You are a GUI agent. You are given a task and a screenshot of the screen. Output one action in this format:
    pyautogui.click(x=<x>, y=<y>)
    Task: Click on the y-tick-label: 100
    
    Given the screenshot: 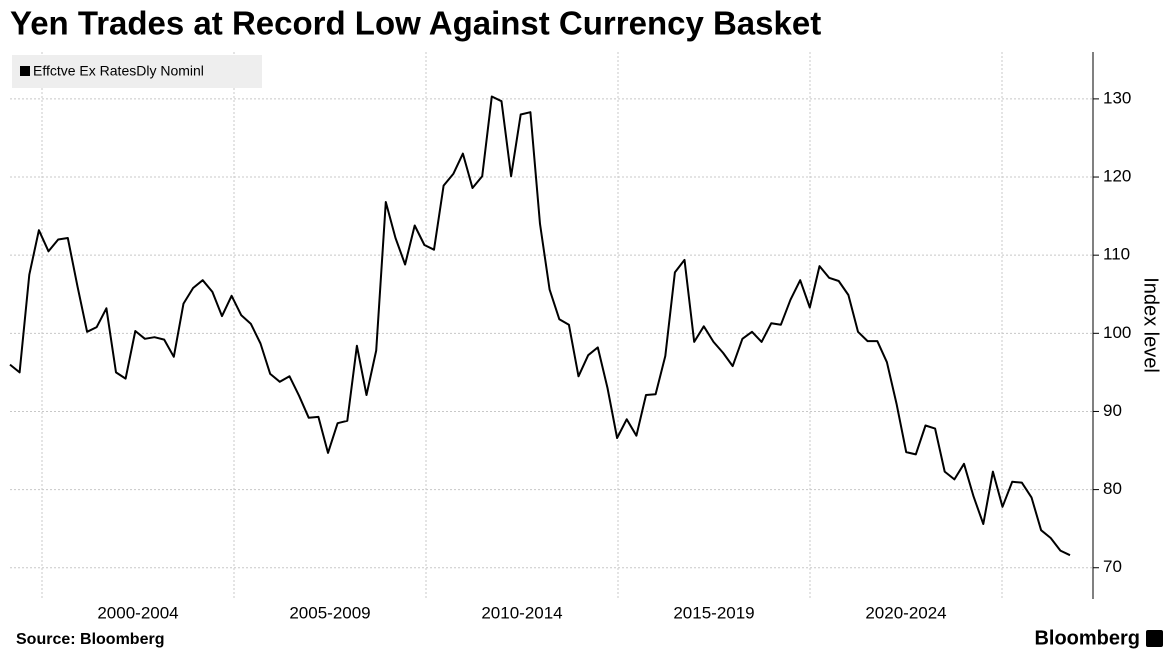 What is the action you would take?
    pyautogui.click(x=1117, y=332)
    